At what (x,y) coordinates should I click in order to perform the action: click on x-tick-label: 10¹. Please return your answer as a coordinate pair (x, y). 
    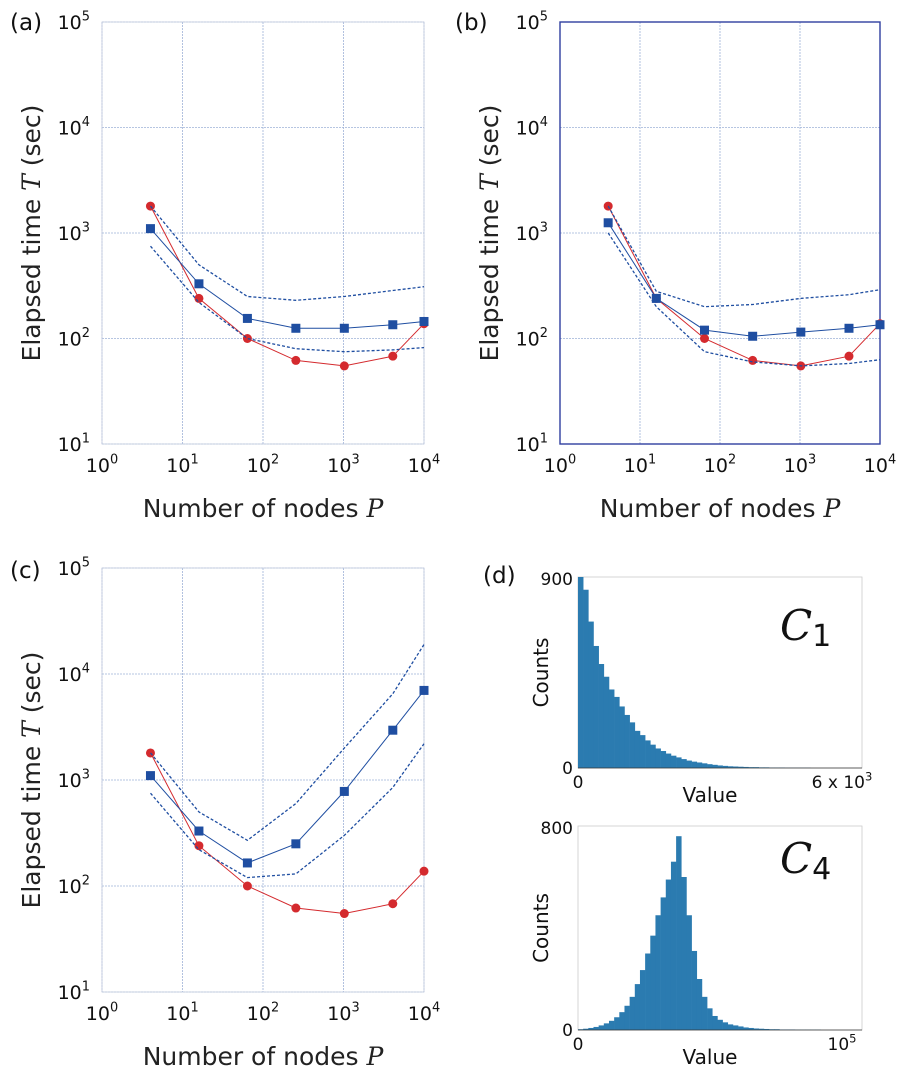
    Looking at the image, I should click on (182, 464).